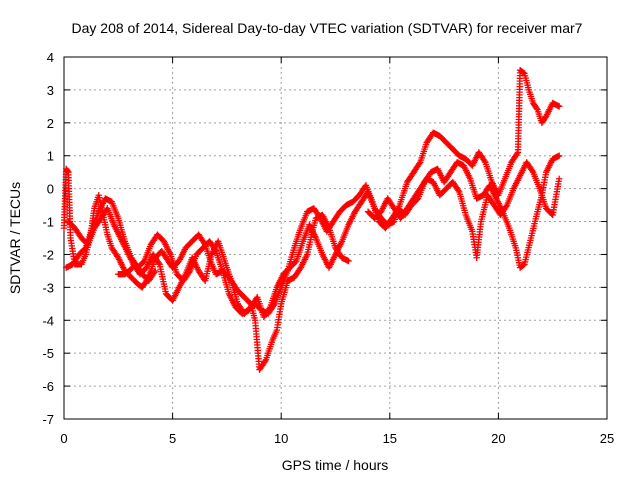 This screenshot has height=480, width=640. Describe the element at coordinates (50, 57) in the screenshot. I see `y-tick-label: 4` at that location.